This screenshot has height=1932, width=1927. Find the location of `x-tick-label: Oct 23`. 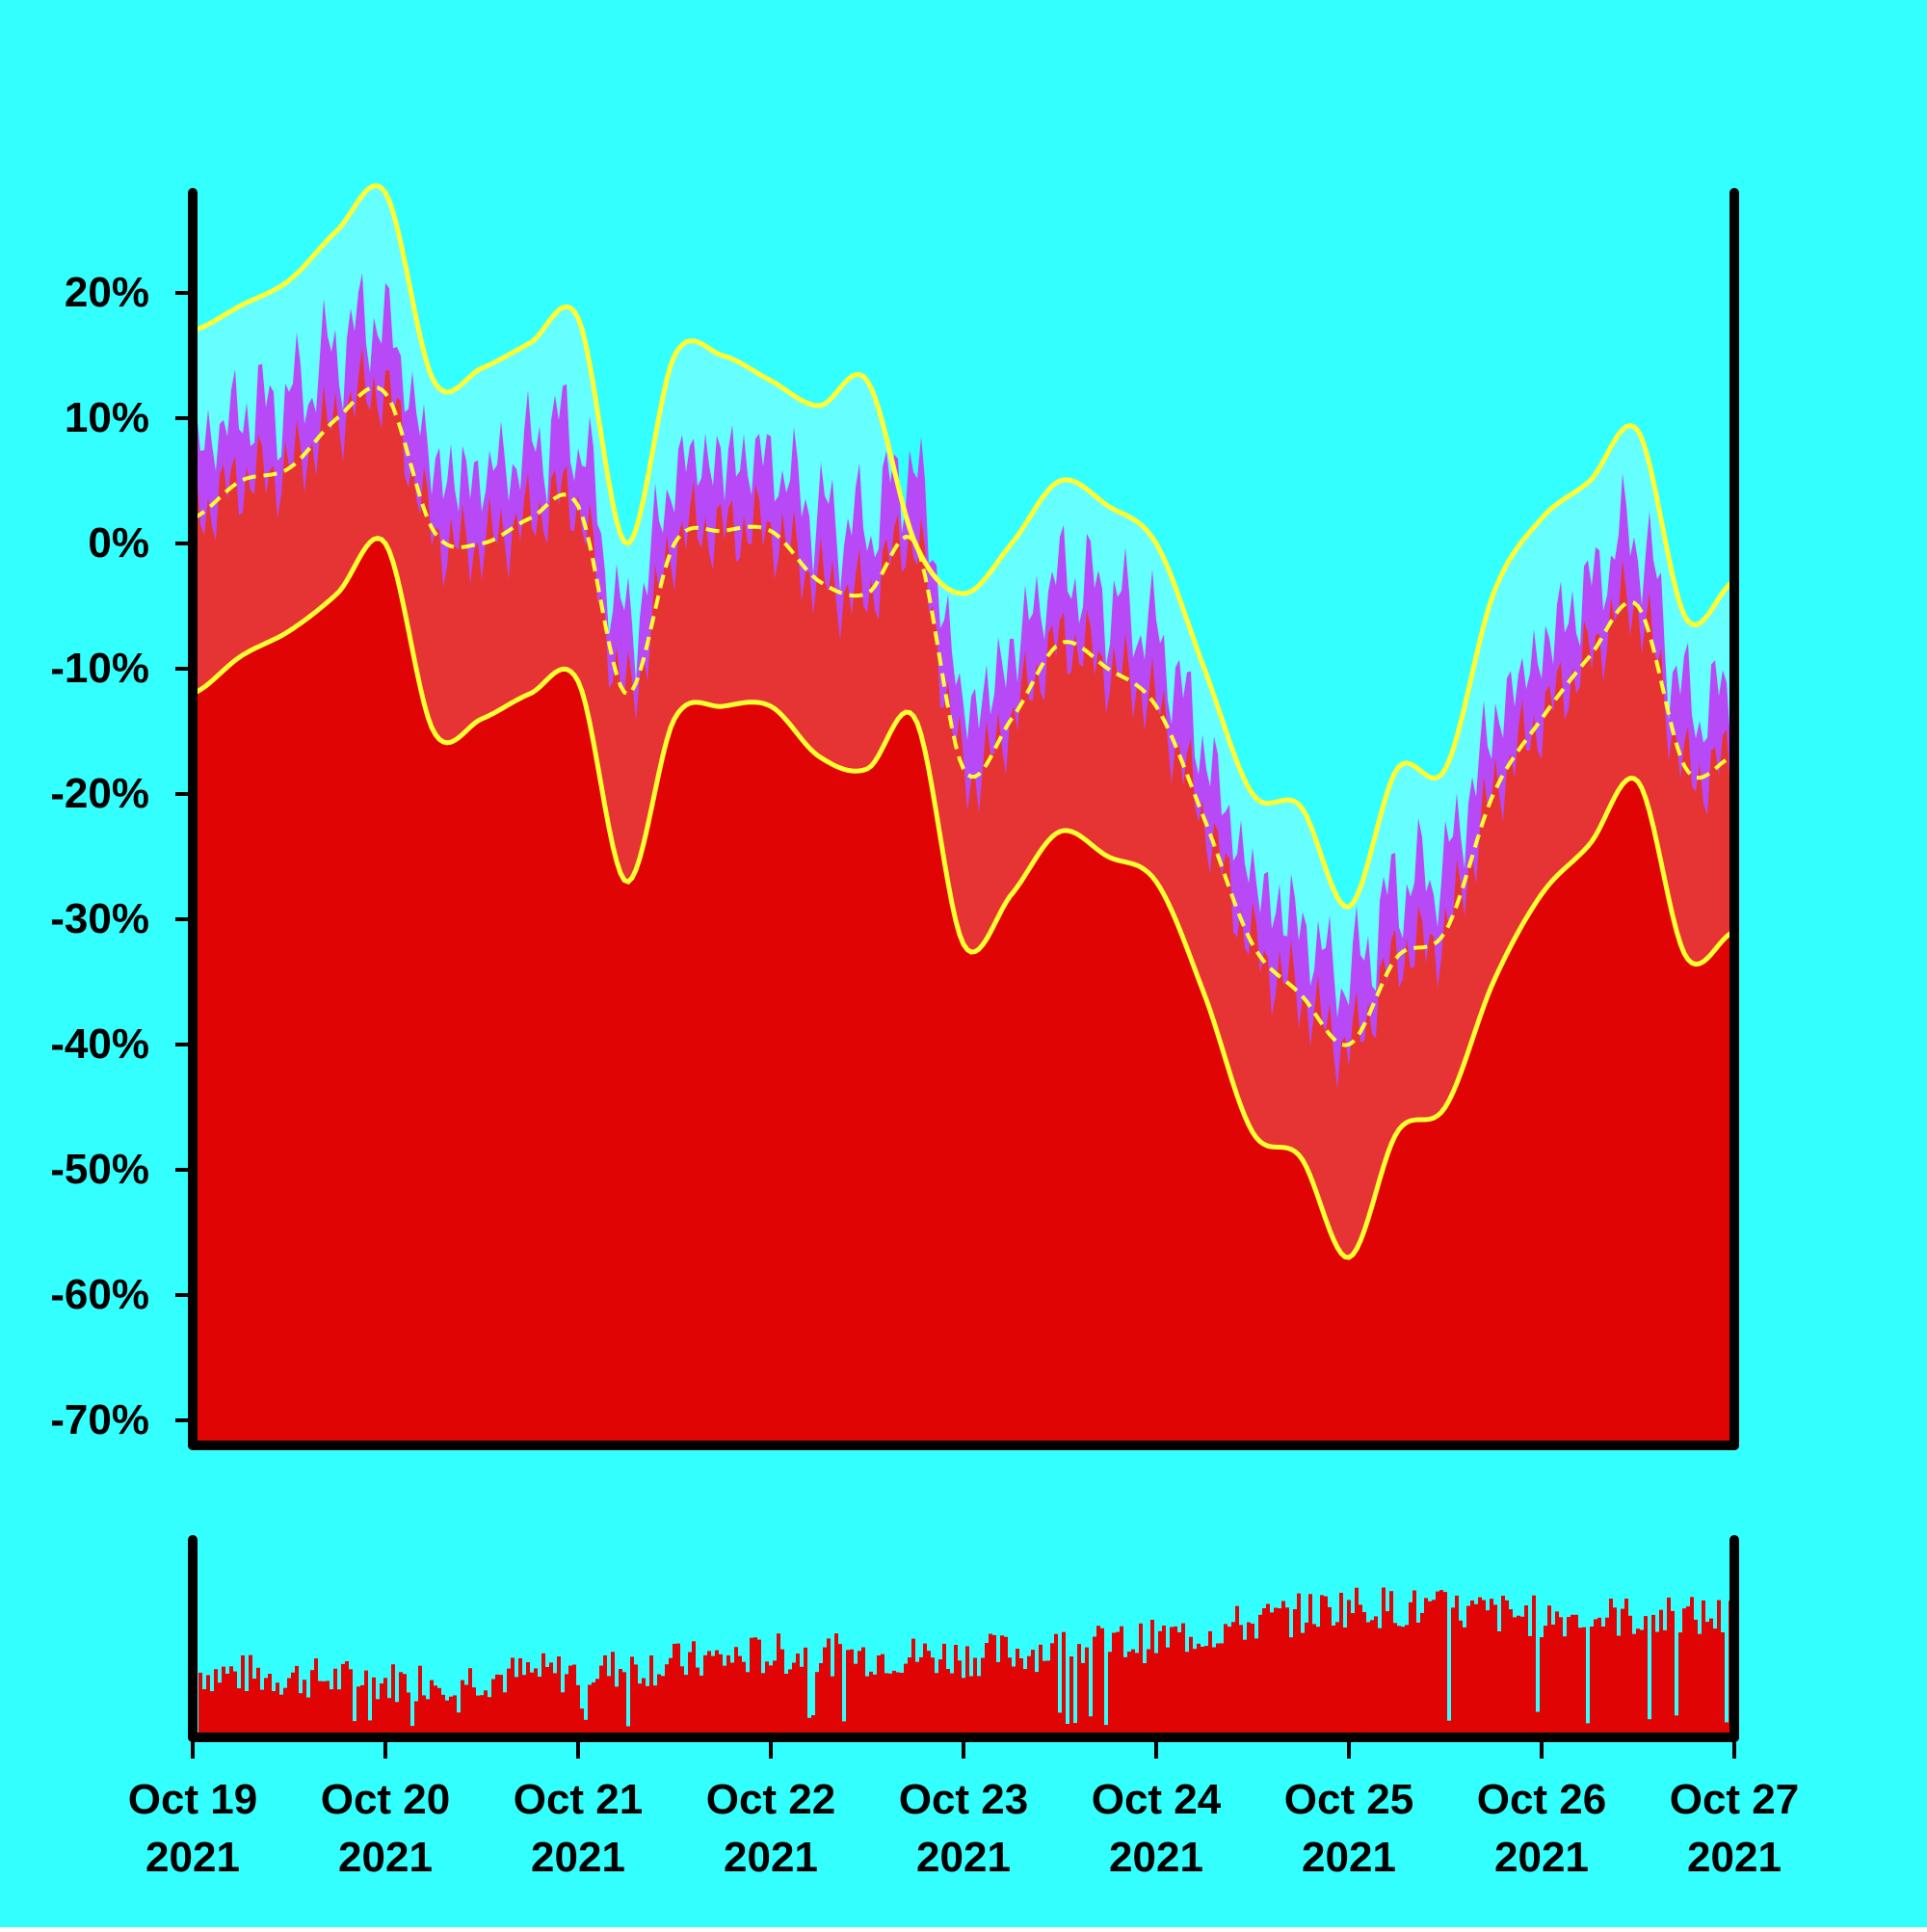

x-tick-label: Oct 23 is located at coordinates (964, 1799).